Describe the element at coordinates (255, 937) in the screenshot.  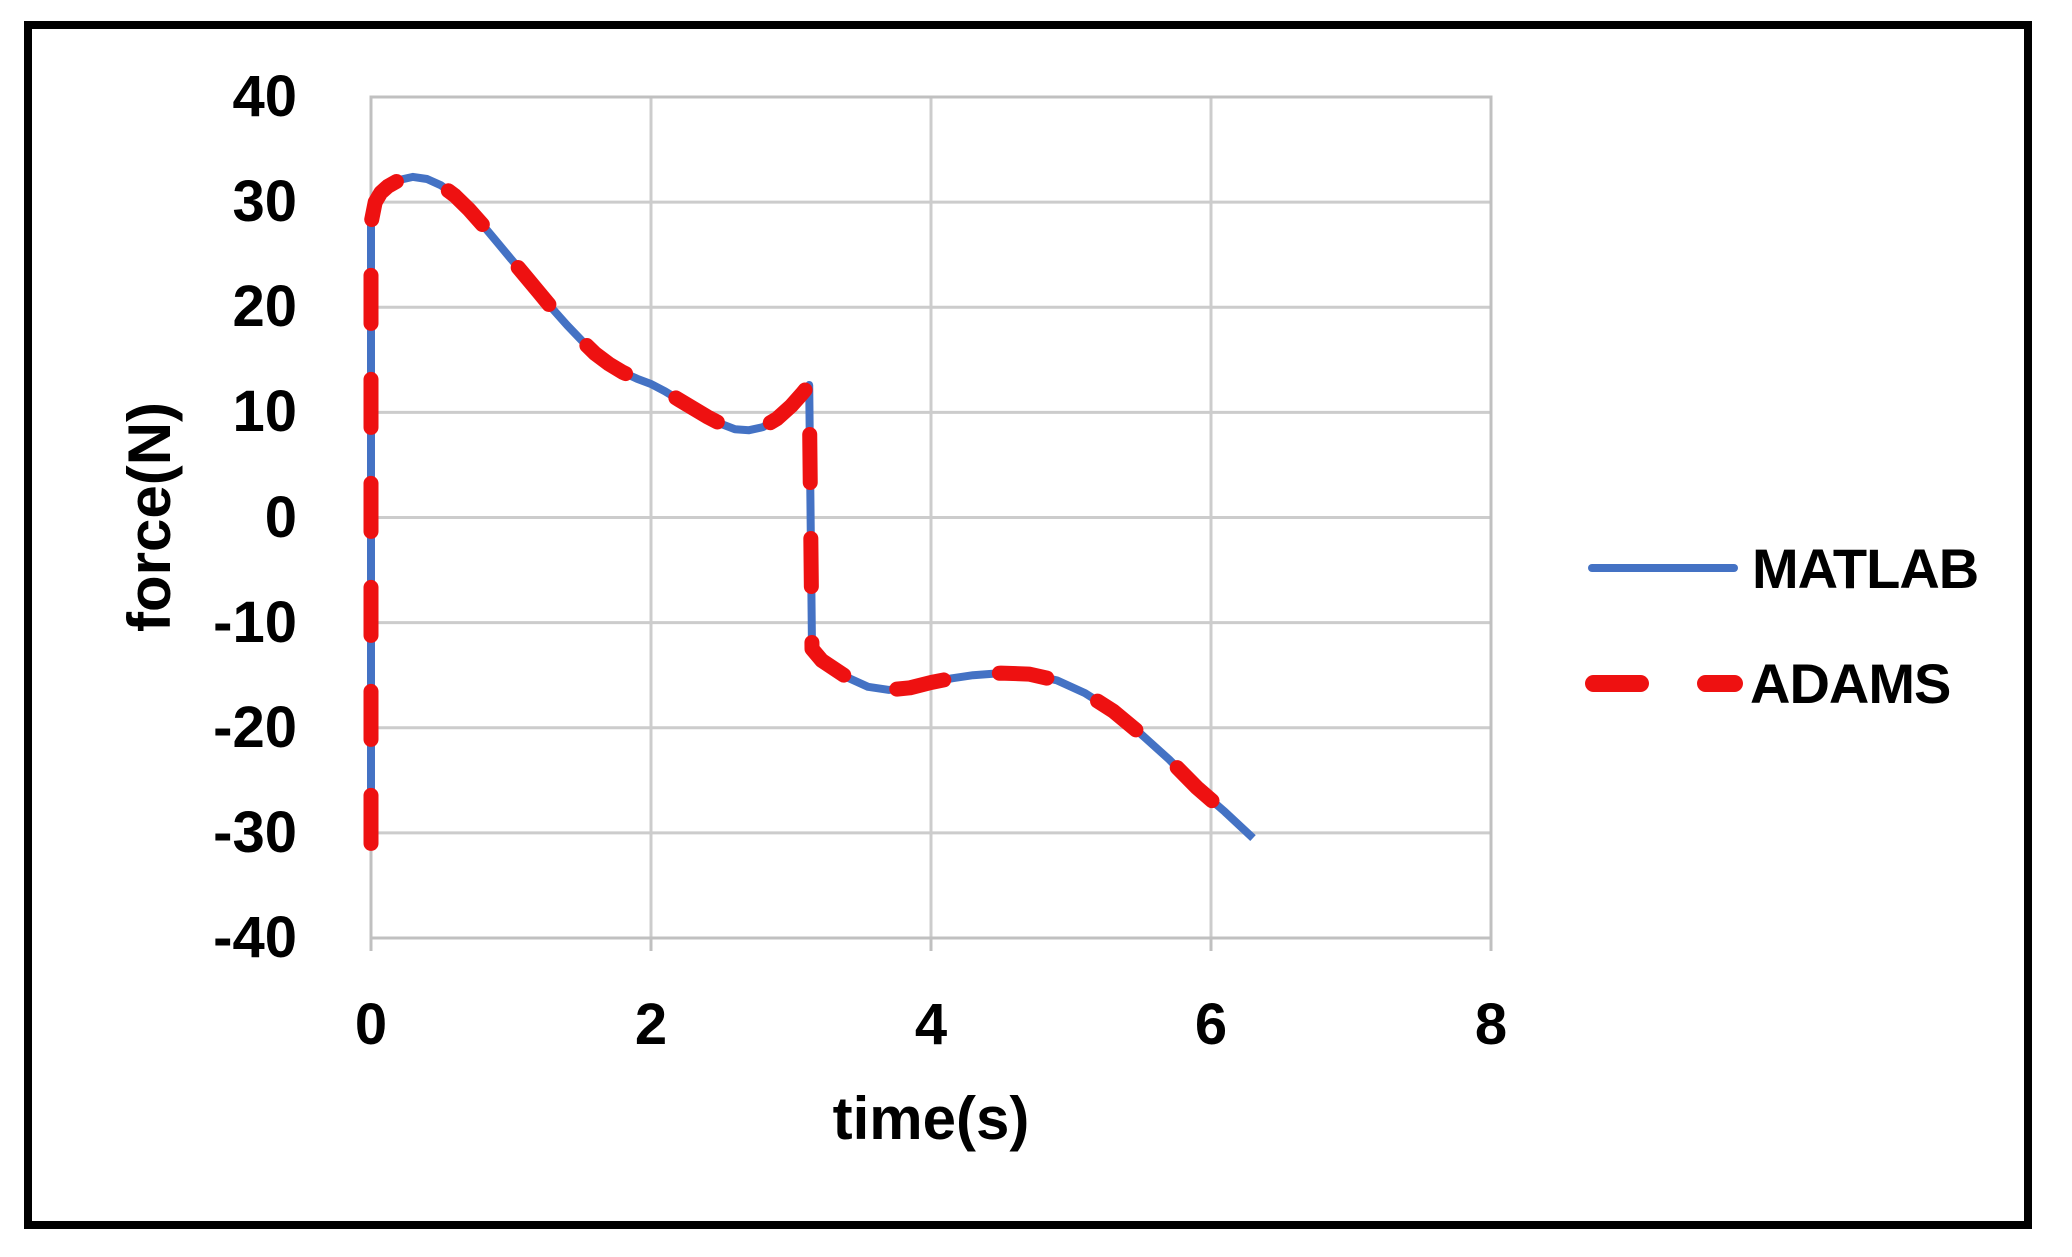
I see `y-tick-label--40: -40` at that location.